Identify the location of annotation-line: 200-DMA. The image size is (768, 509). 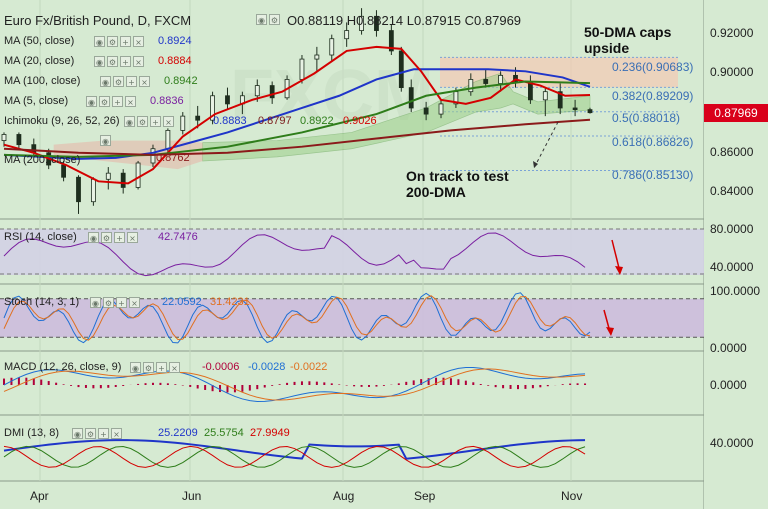
(436, 192).